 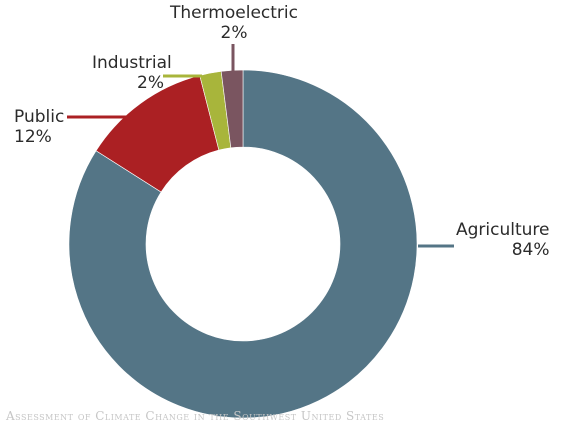 I want to click on slice-thermoelectric, so click(x=232, y=109).